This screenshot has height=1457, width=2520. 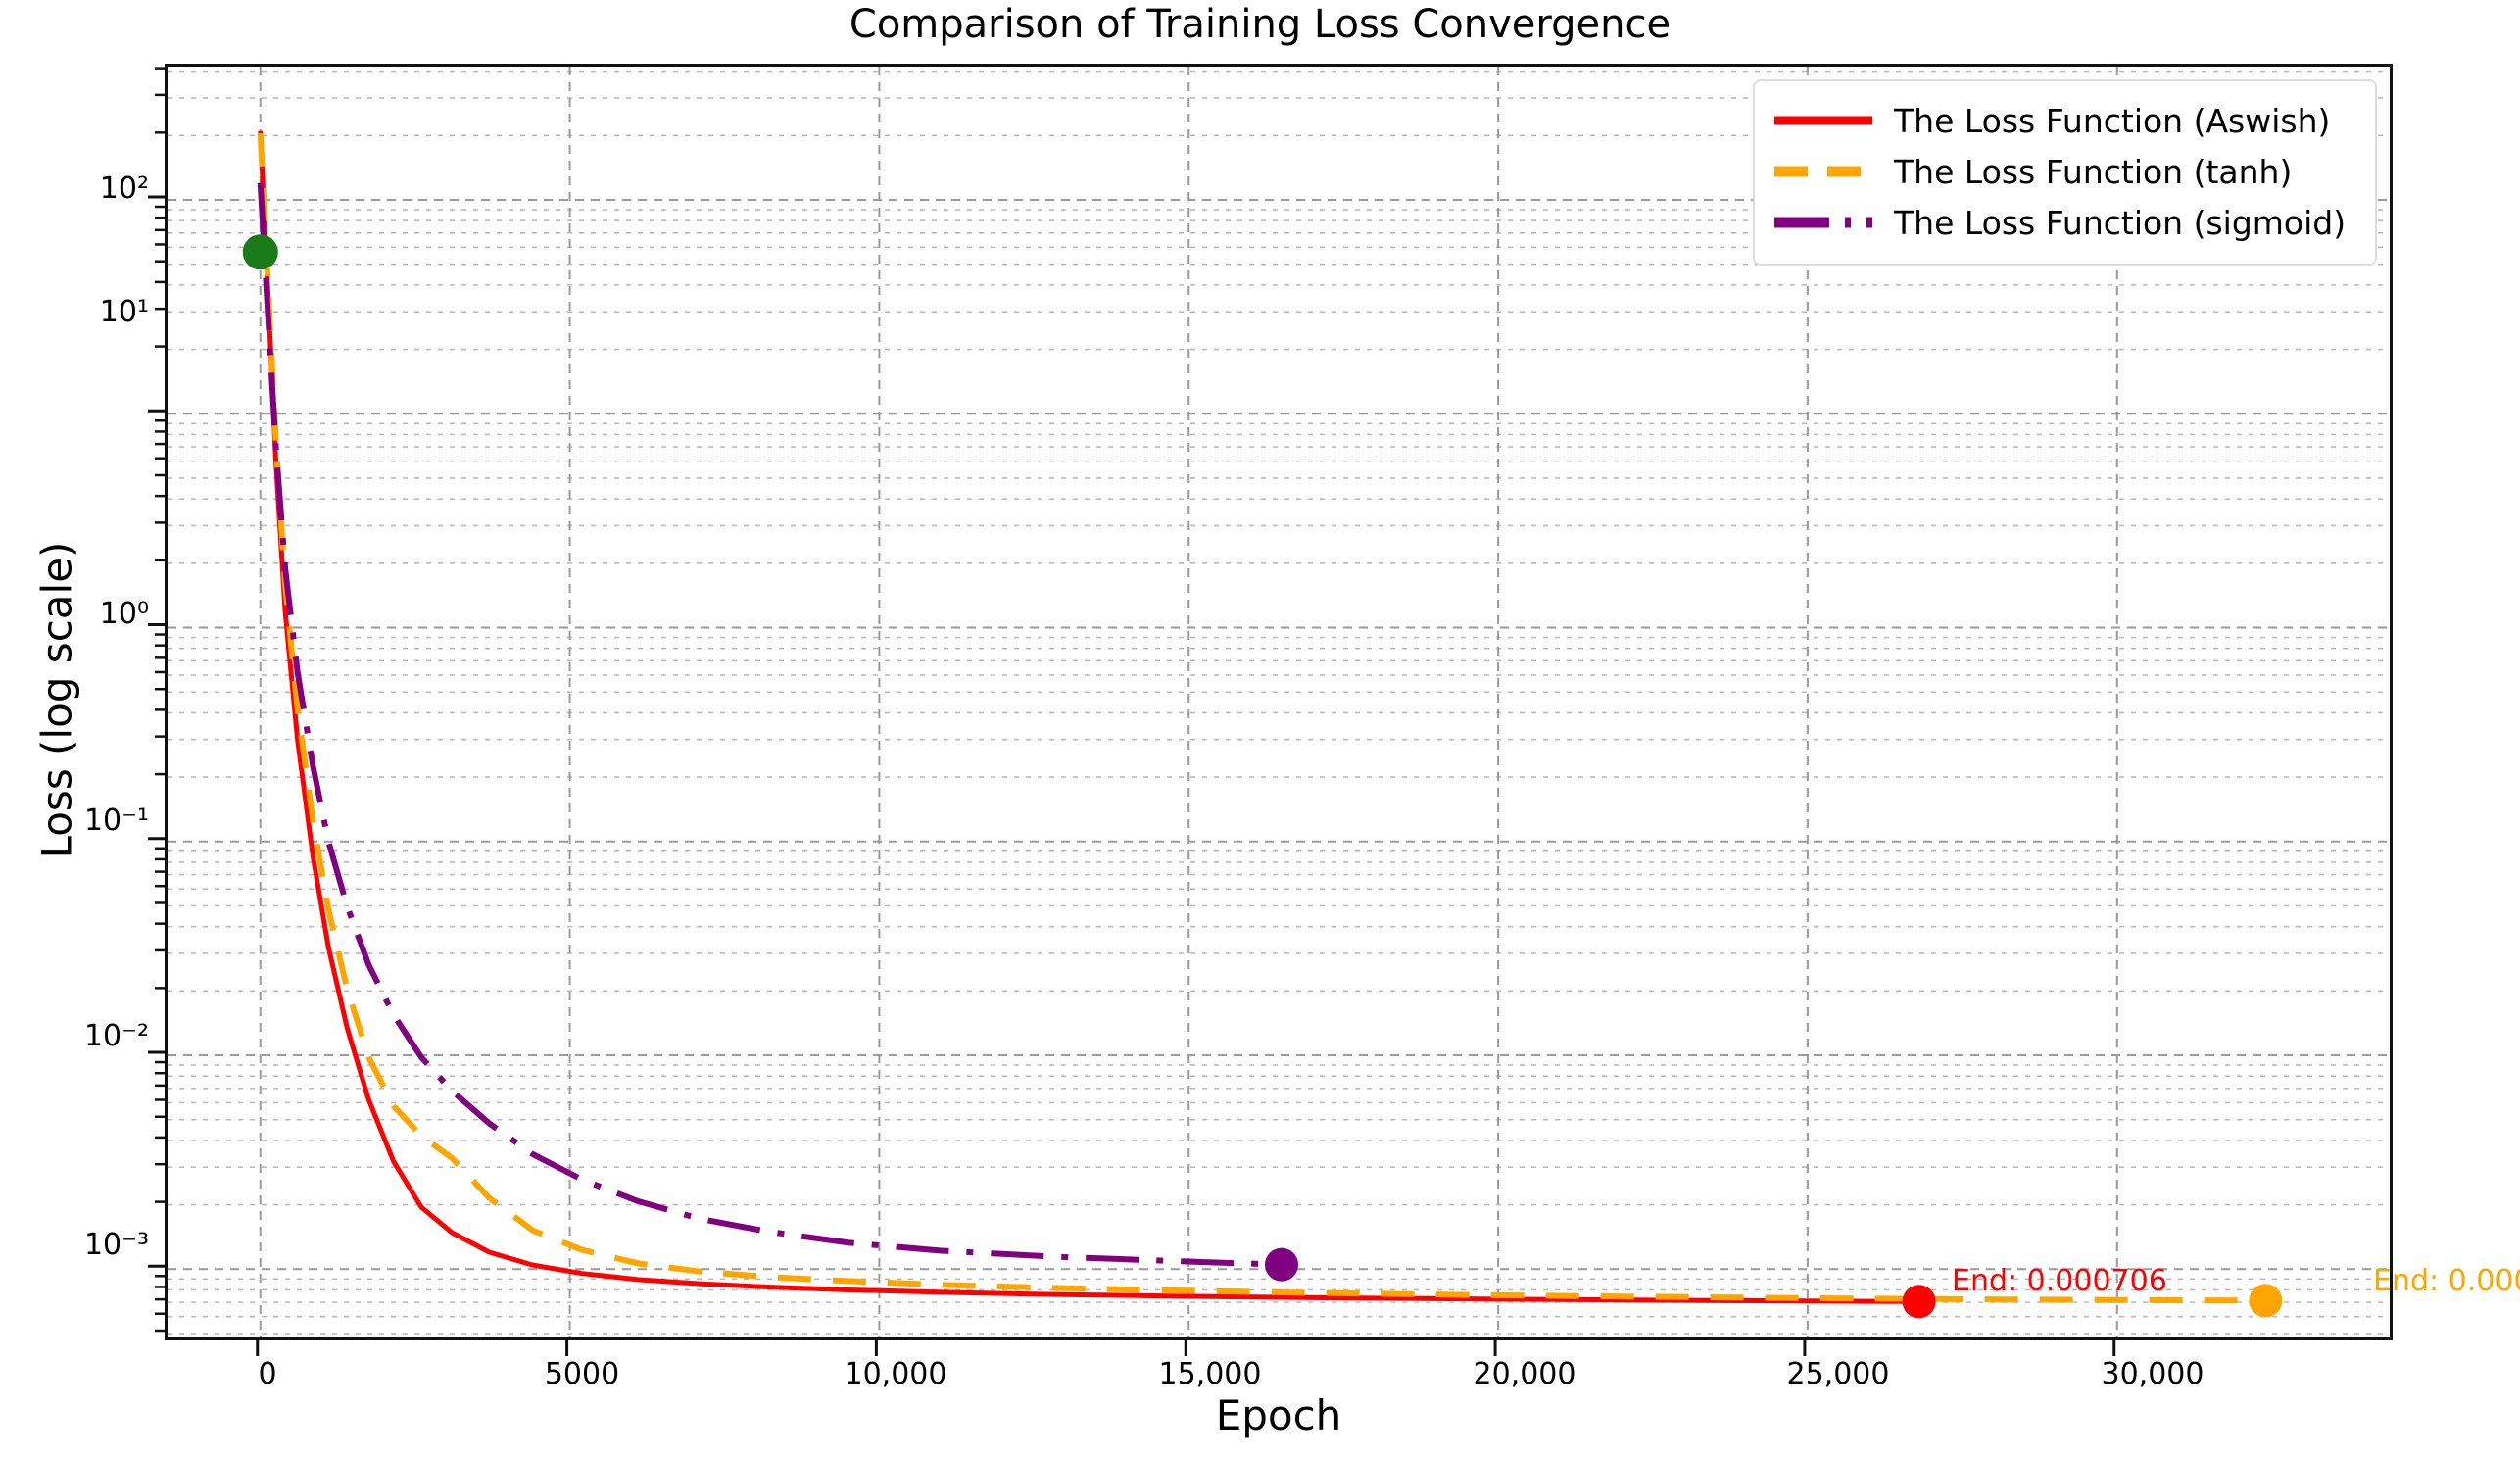 What do you see at coordinates (1823, 222) in the screenshot?
I see `legend-swatch-sigmoid` at bounding box center [1823, 222].